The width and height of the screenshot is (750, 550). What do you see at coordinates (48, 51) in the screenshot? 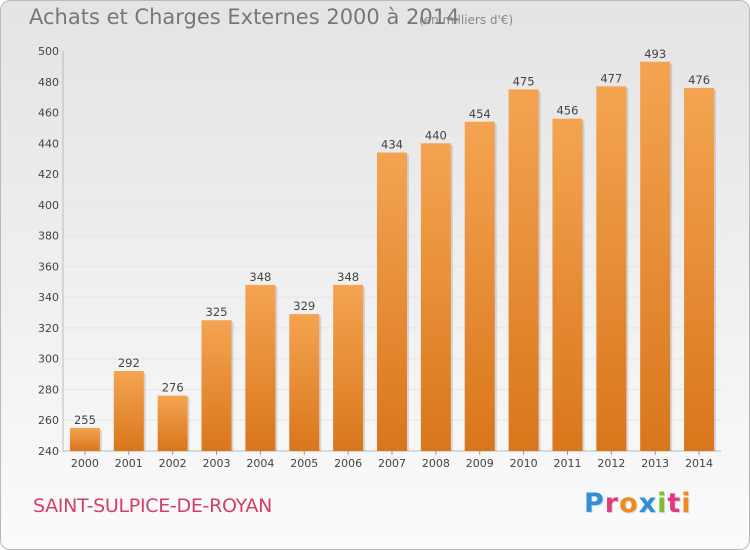
I see `y-tick-label: 500` at bounding box center [48, 51].